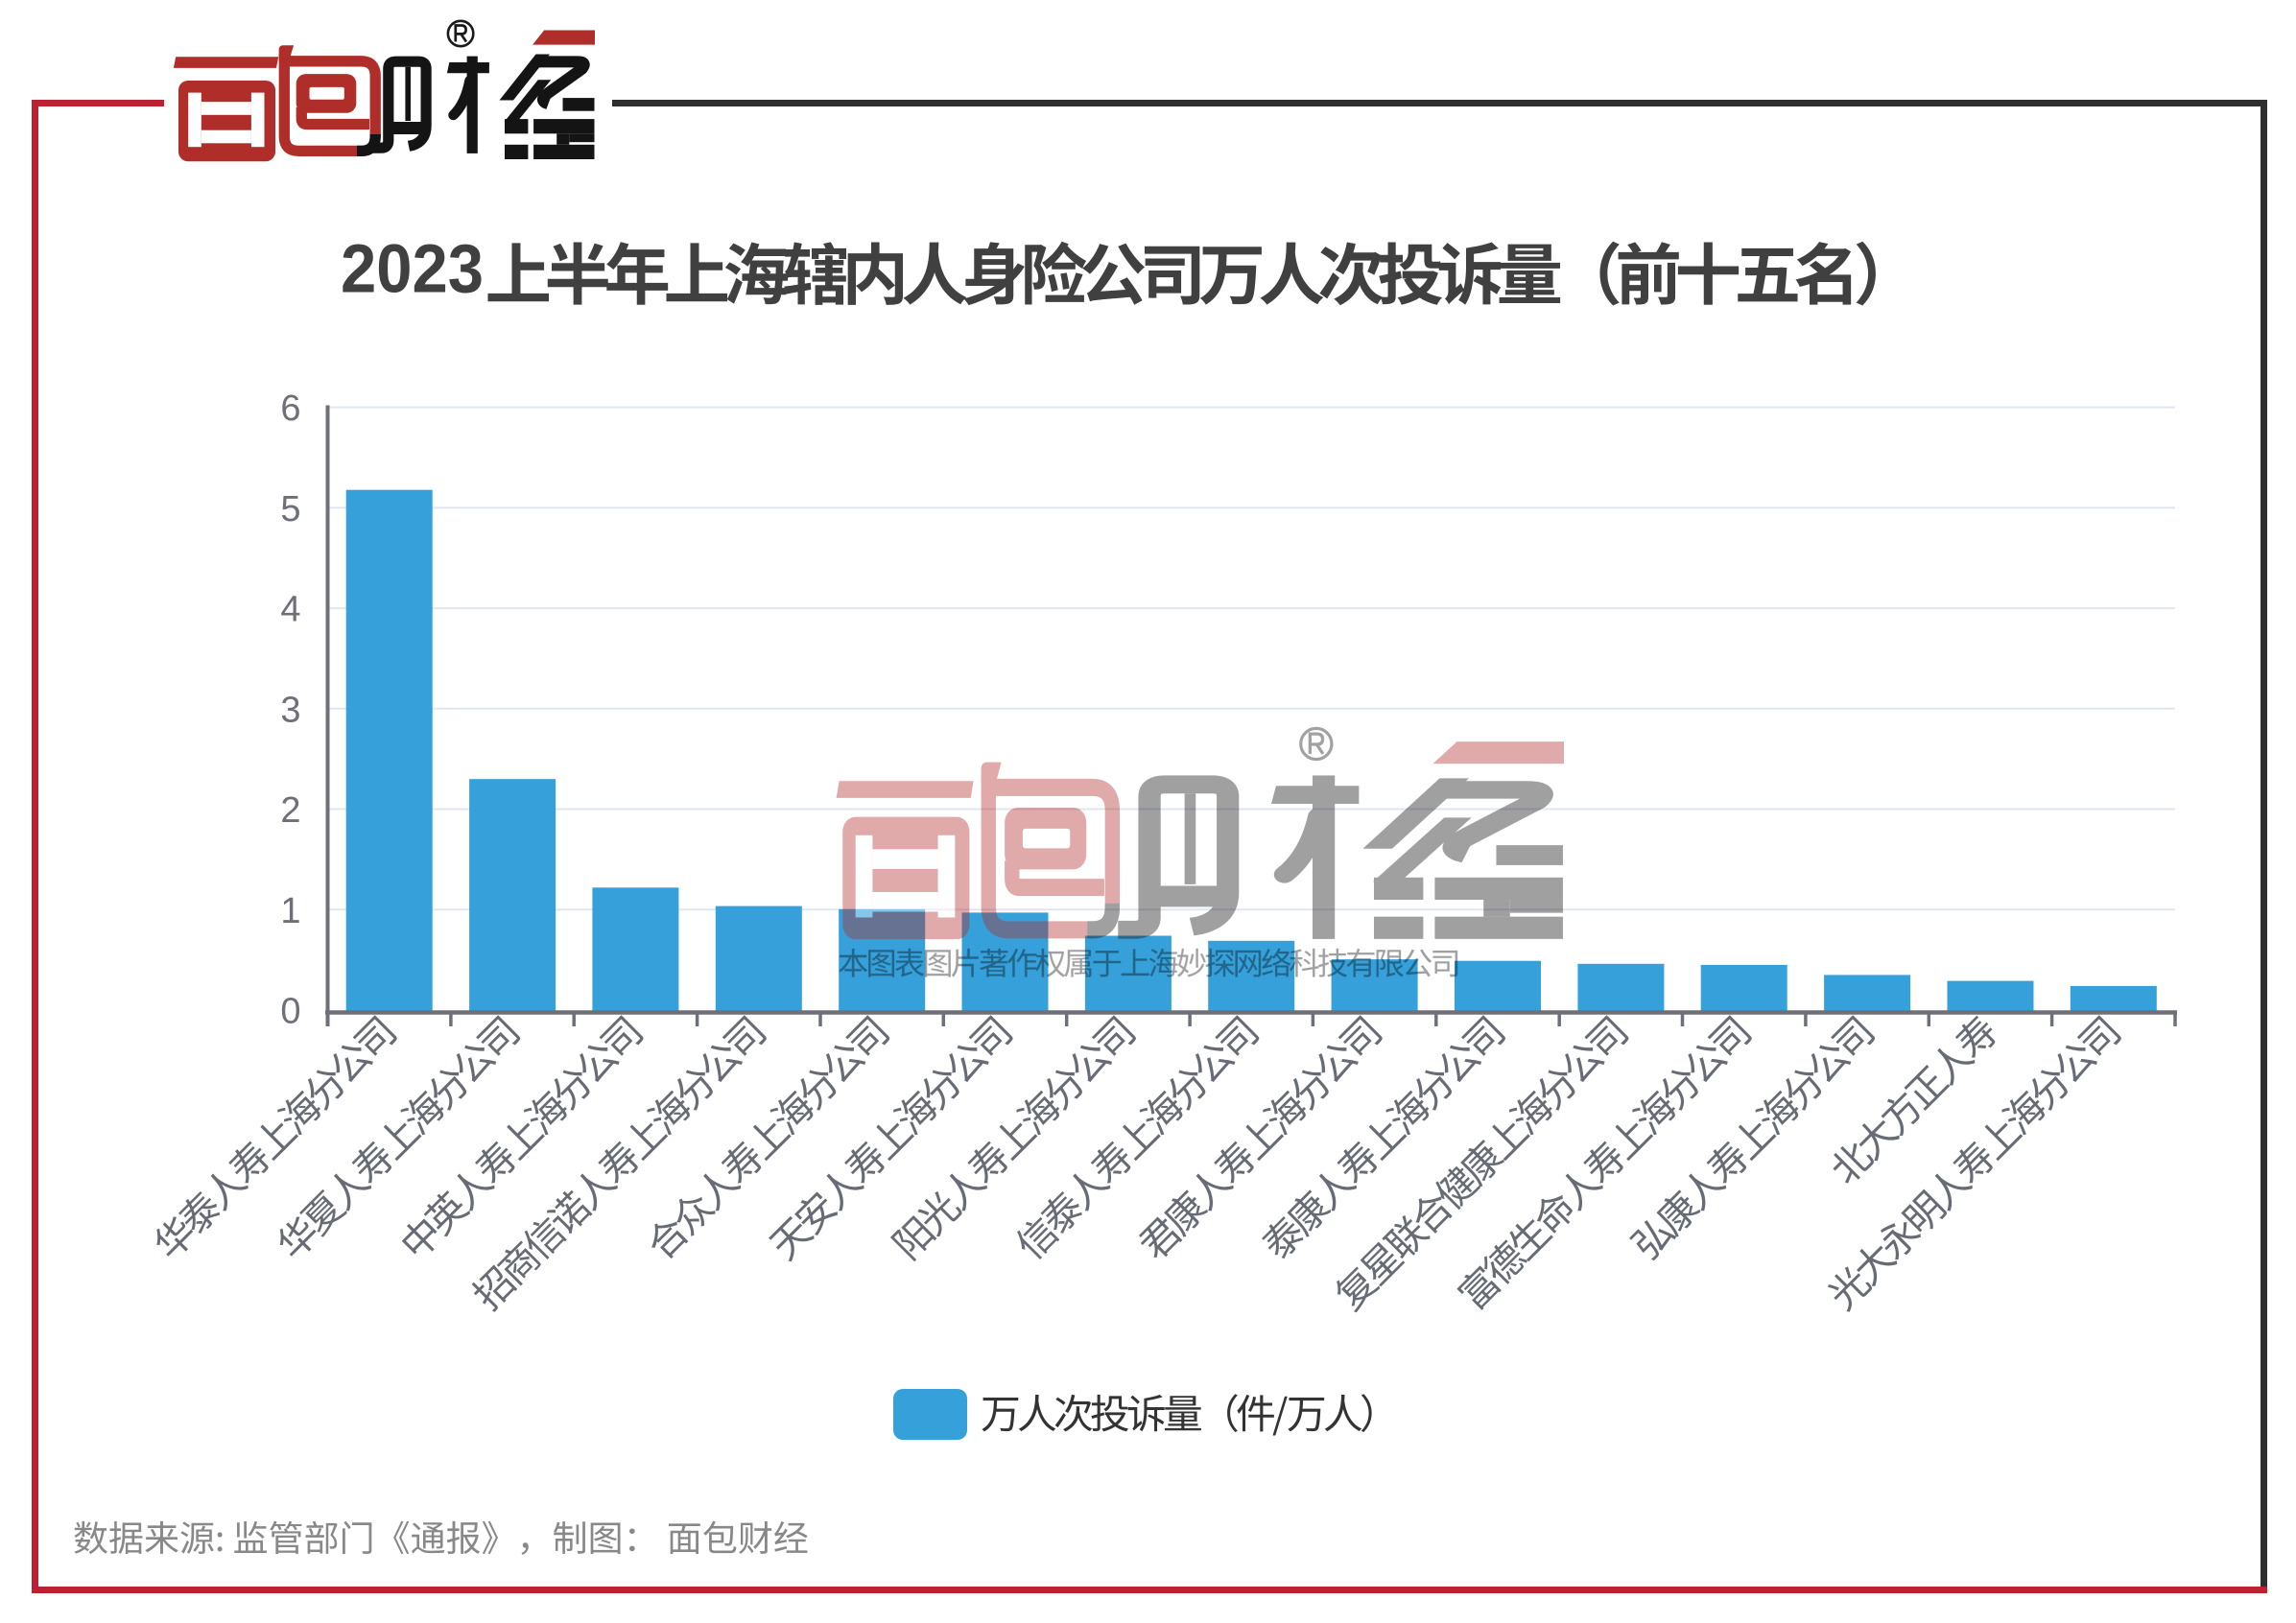 The height and width of the screenshot is (1623, 2296). Describe the element at coordinates (290, 911) in the screenshot. I see `svg-text: 1` at that location.